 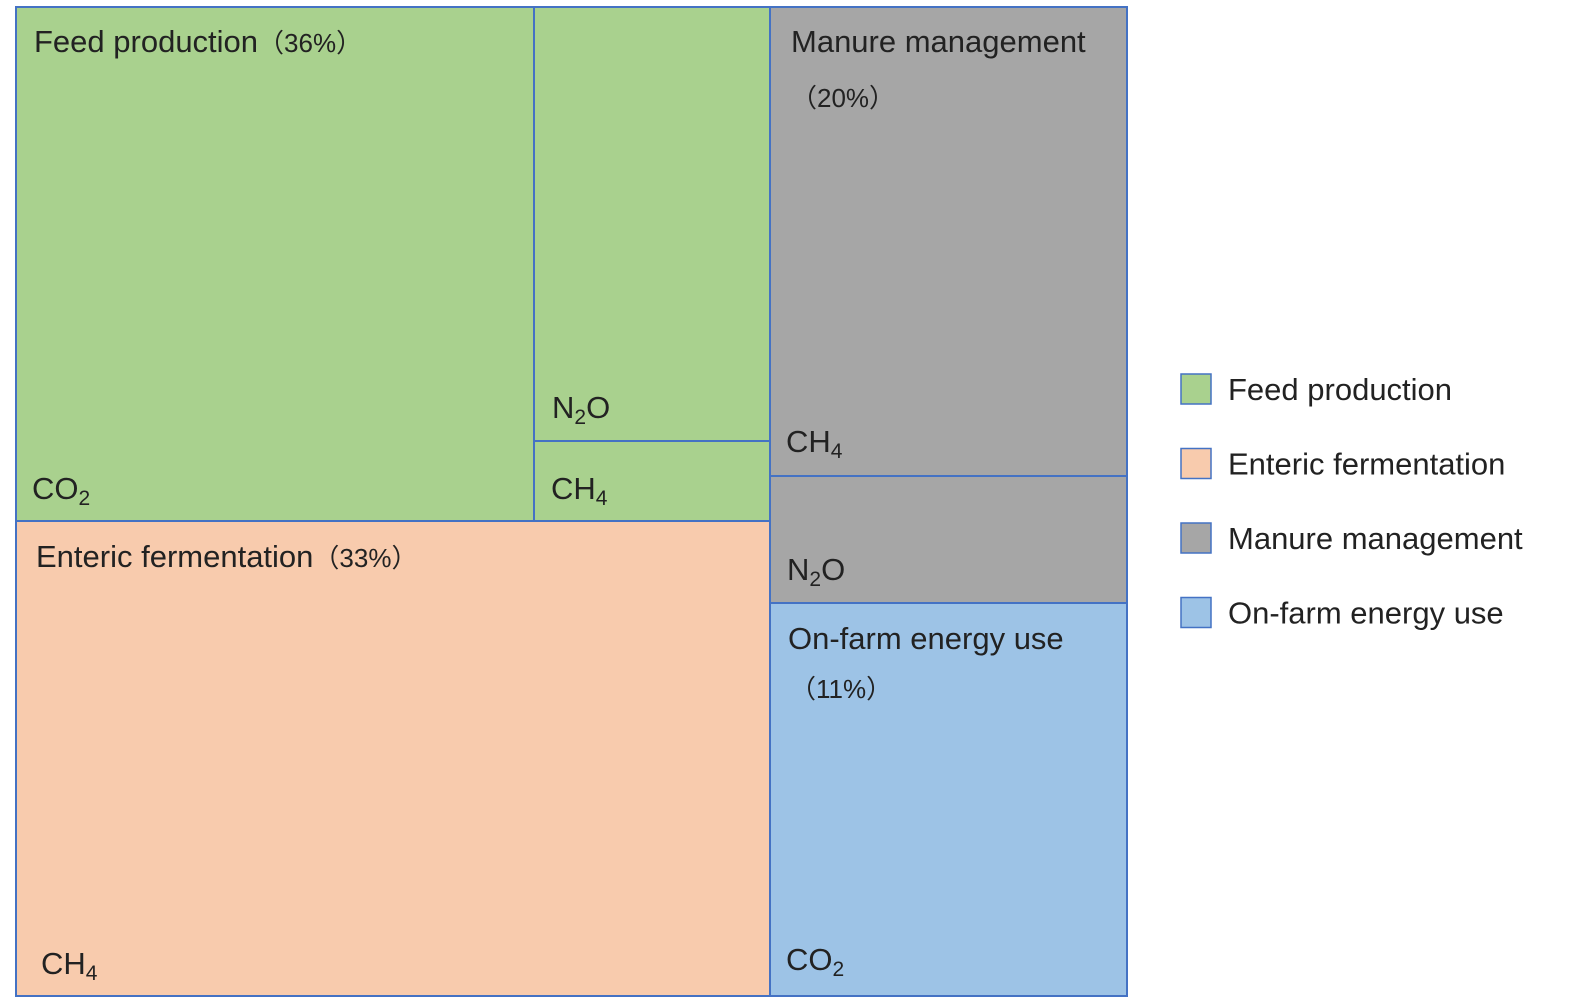 I want to click on legend-swatch-manure, so click(x=1196, y=538).